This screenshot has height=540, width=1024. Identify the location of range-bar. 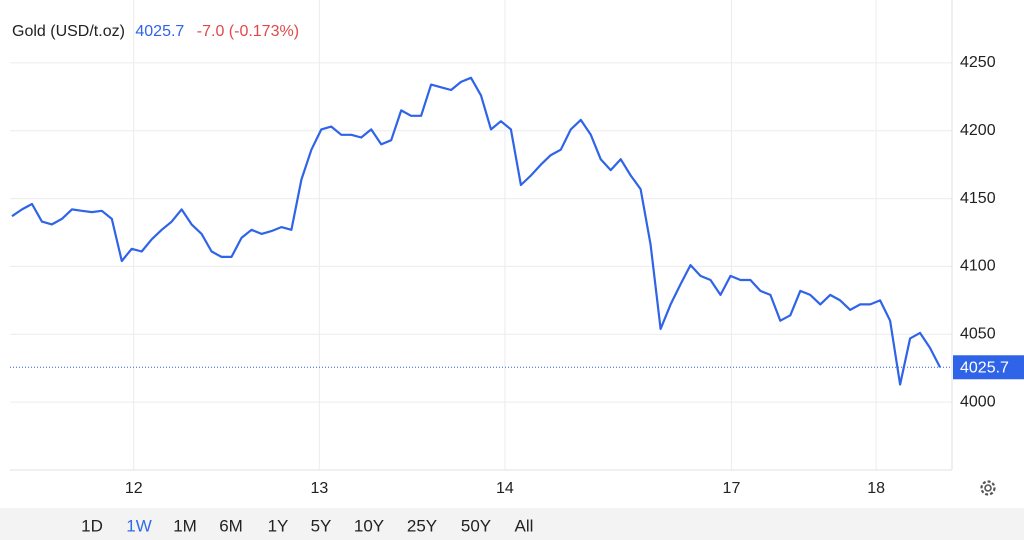
(512, 524).